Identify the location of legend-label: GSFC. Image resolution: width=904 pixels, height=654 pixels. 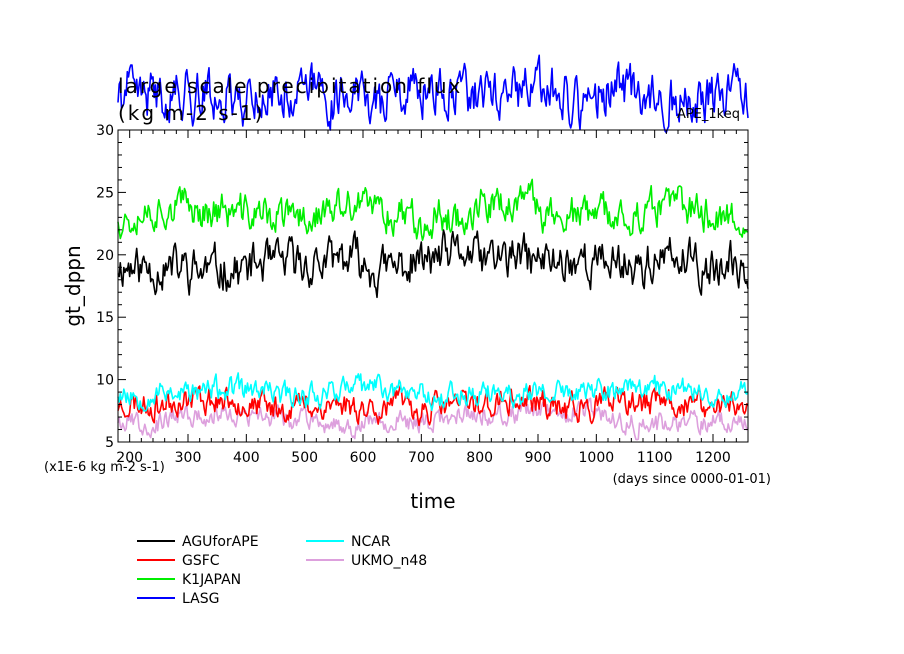
(201, 561).